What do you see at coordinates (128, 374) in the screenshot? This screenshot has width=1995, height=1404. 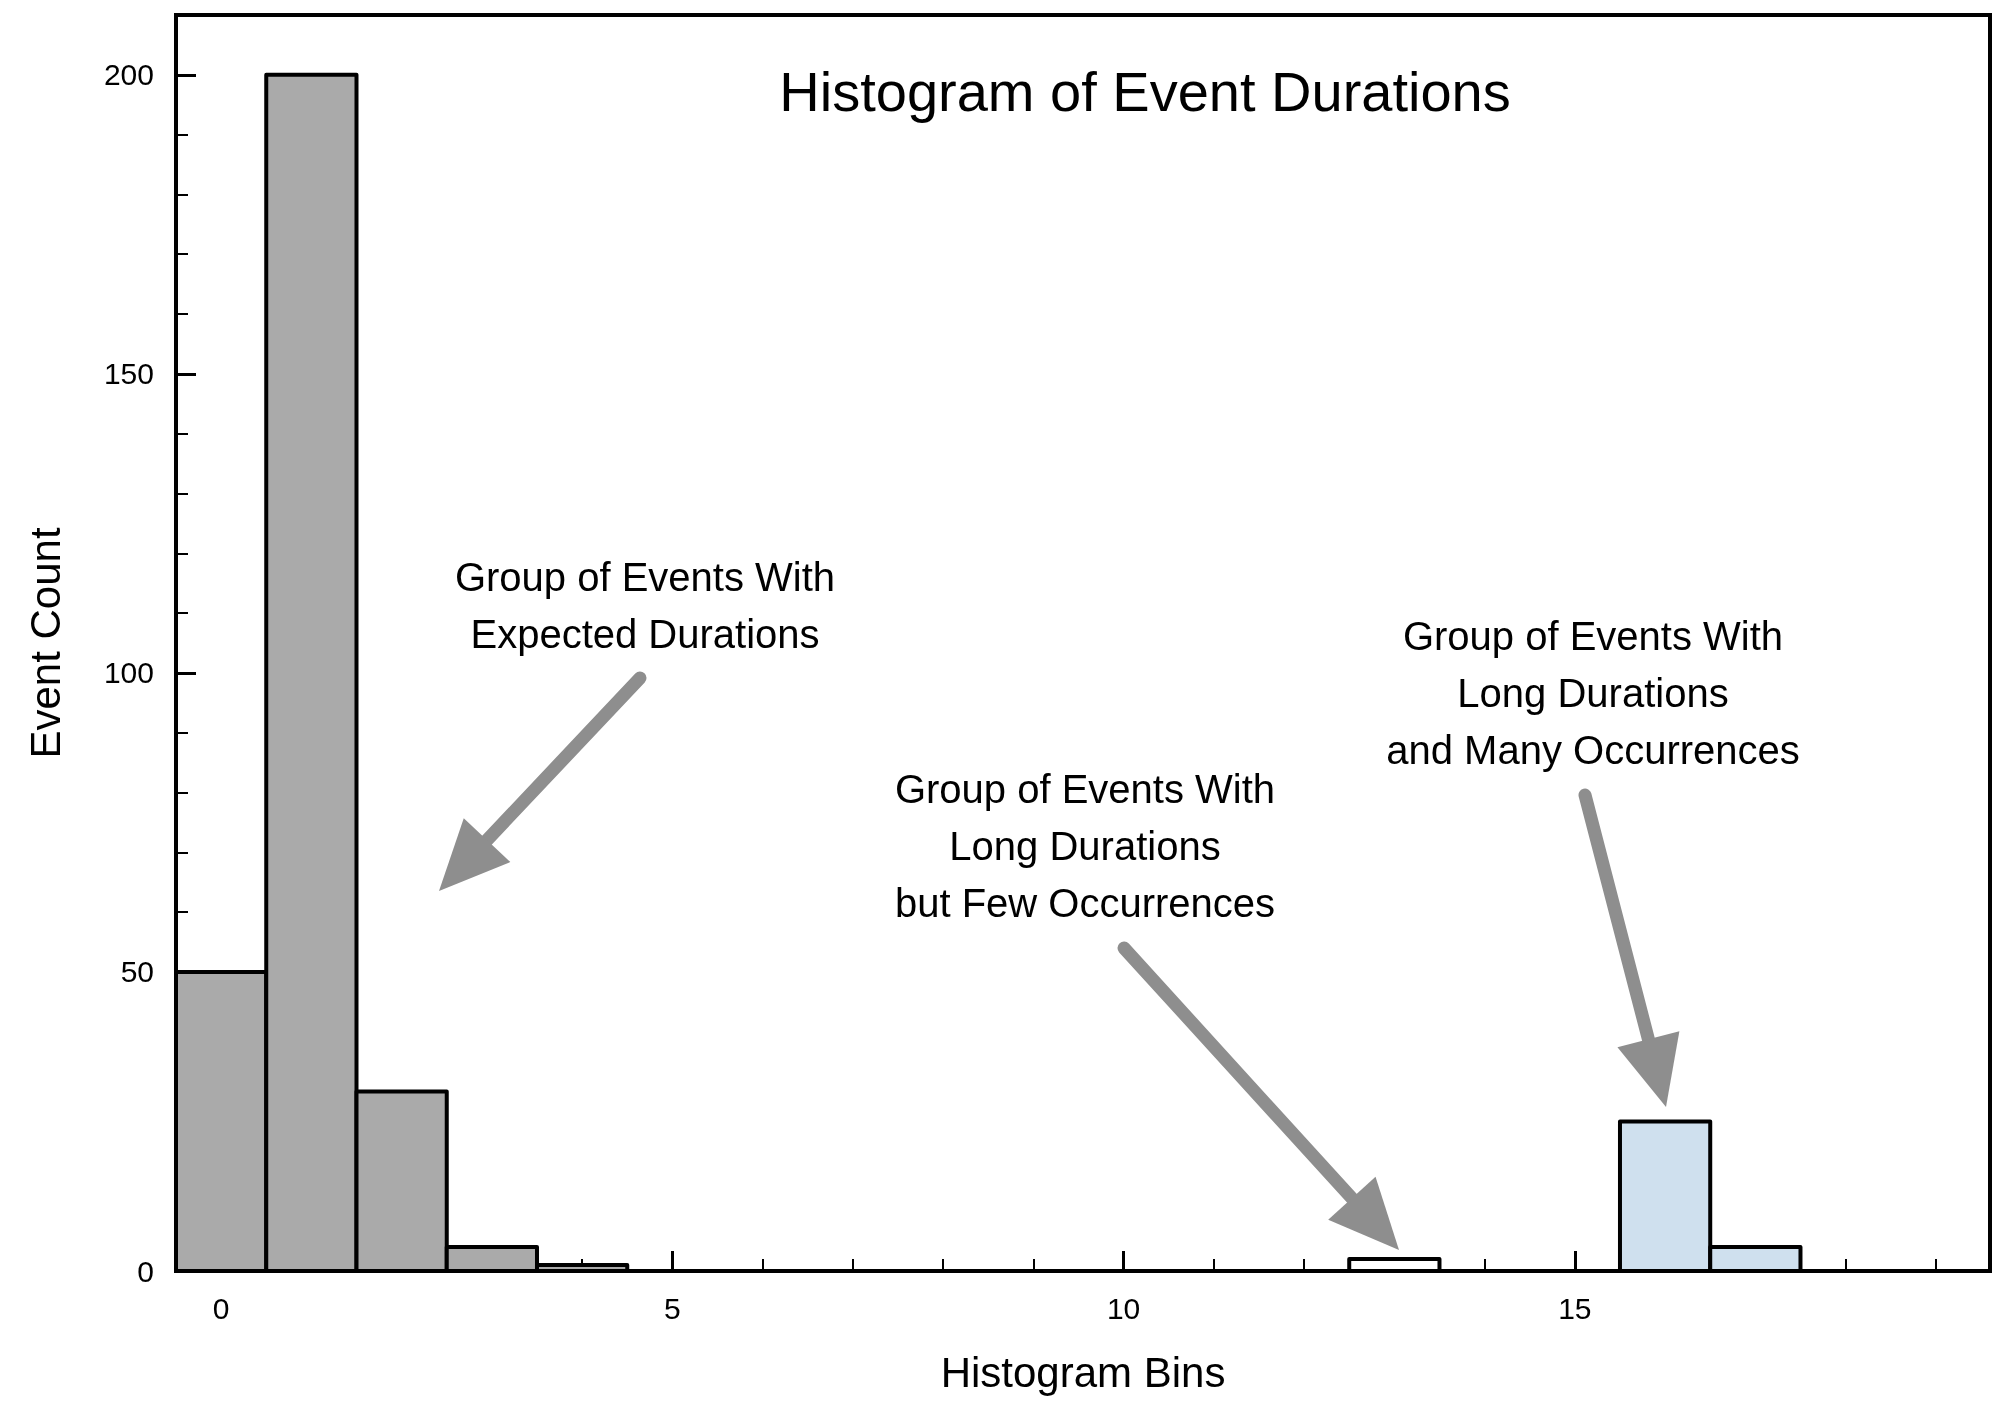 I see `y-tick-label: 150` at bounding box center [128, 374].